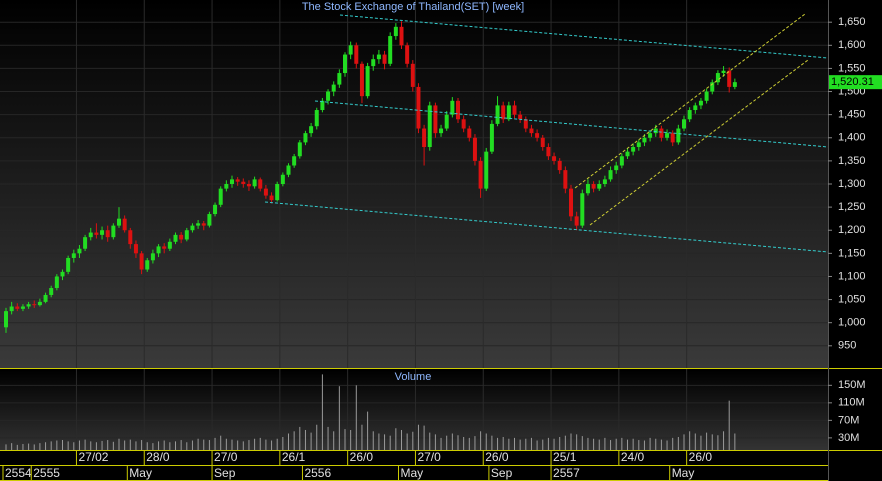  I want to click on y-tick-label: 30M, so click(848, 438).